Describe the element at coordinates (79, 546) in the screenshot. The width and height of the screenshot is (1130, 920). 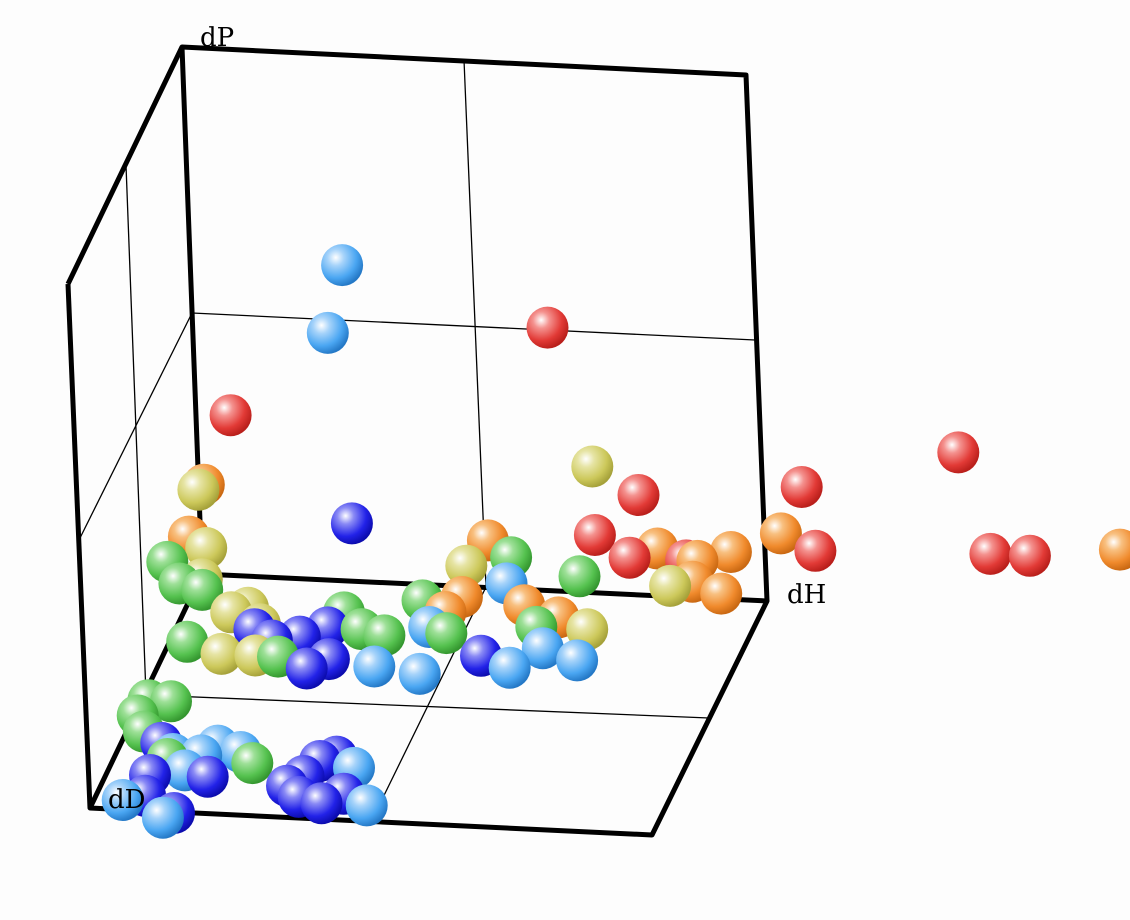
I see `box-edge` at that location.